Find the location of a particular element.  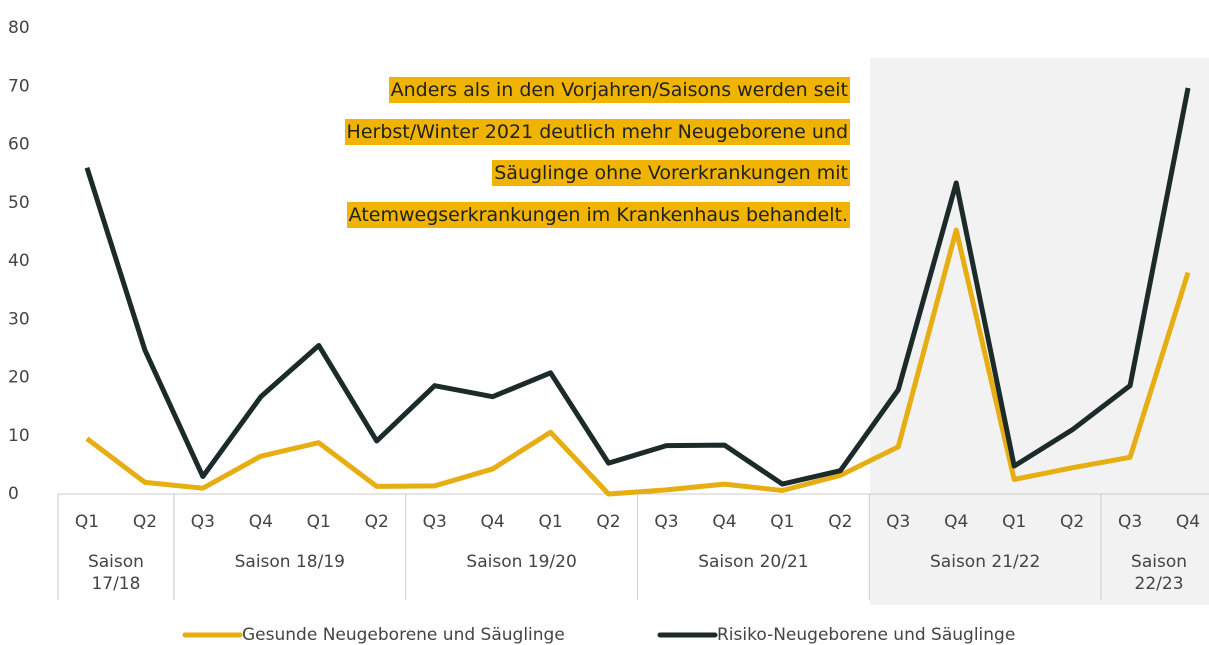

y-tick-label: 60 is located at coordinates (19, 145).